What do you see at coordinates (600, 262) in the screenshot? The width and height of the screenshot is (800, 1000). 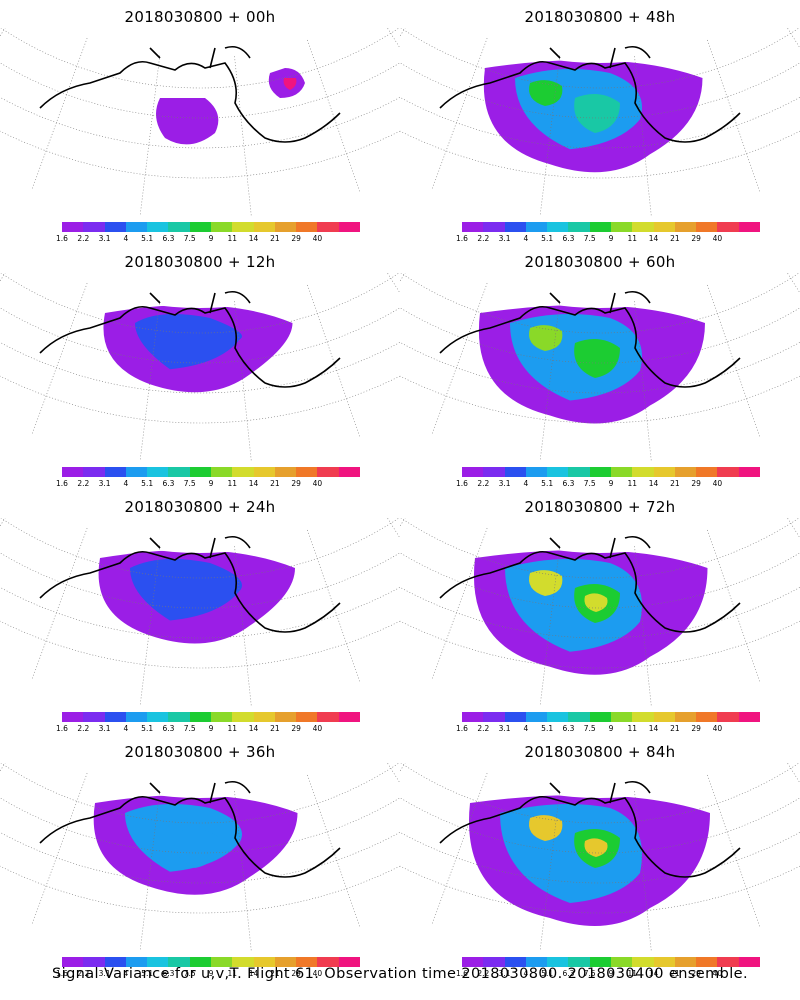 I see `panel-title: 2018030800 + 60h` at bounding box center [600, 262].